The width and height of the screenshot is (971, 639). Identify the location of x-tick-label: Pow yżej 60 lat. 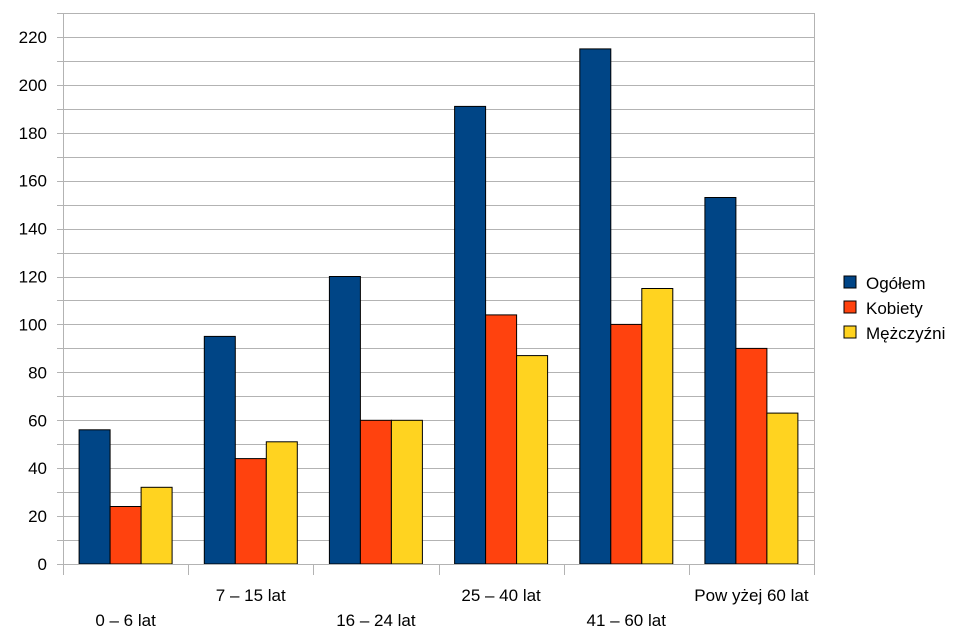
(751, 595).